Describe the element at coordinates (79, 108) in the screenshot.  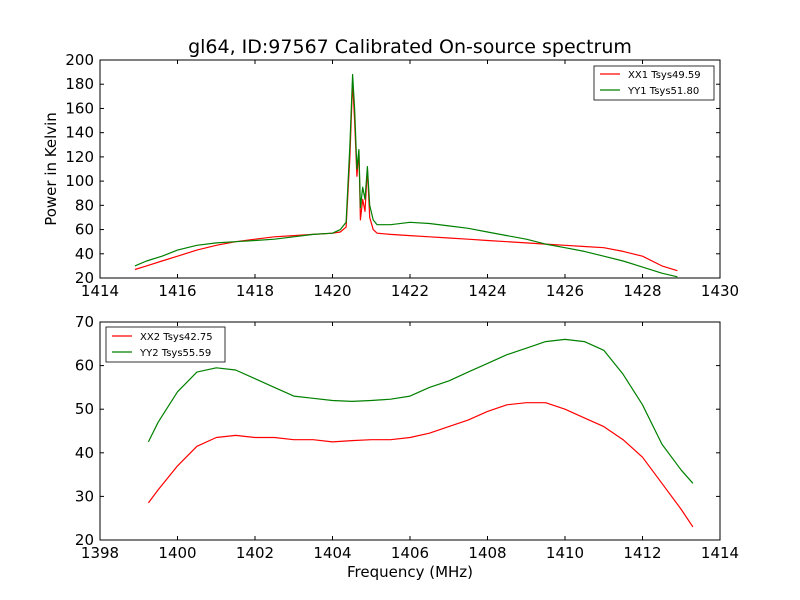
I see `top-y-tick-label: 160` at that location.